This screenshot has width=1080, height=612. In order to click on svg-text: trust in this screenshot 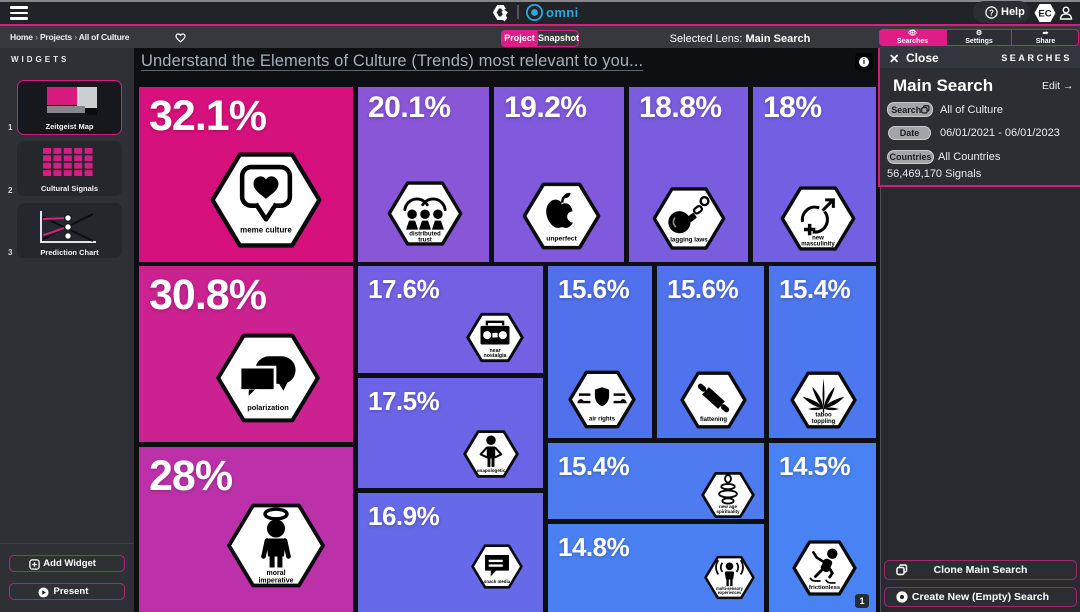, I will do `click(425, 240)`.